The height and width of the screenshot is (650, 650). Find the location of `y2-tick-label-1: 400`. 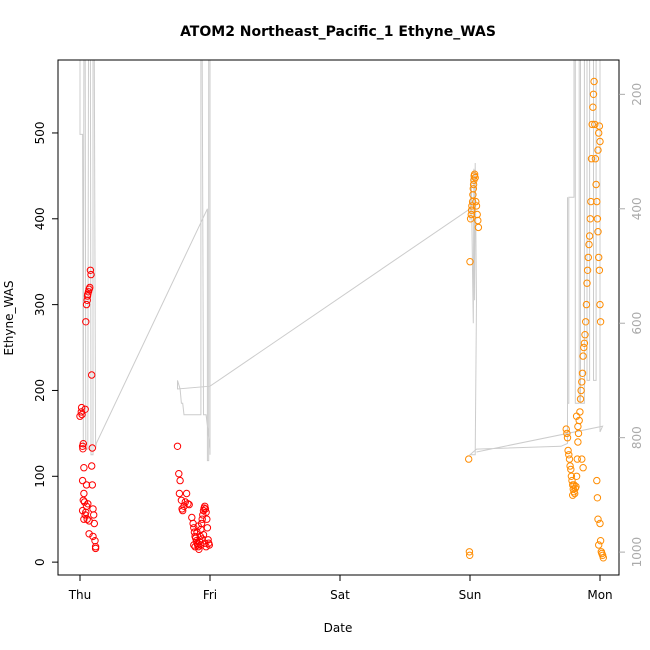

y2-tick-label-1: 400 is located at coordinates (637, 208).